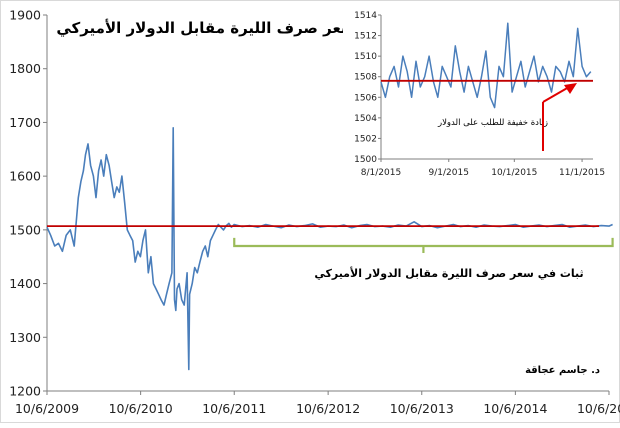 This screenshot has height=428, width=620. Describe the element at coordinates (234, 408) in the screenshot. I see `x-tick-label: 10/6/2011` at that location.